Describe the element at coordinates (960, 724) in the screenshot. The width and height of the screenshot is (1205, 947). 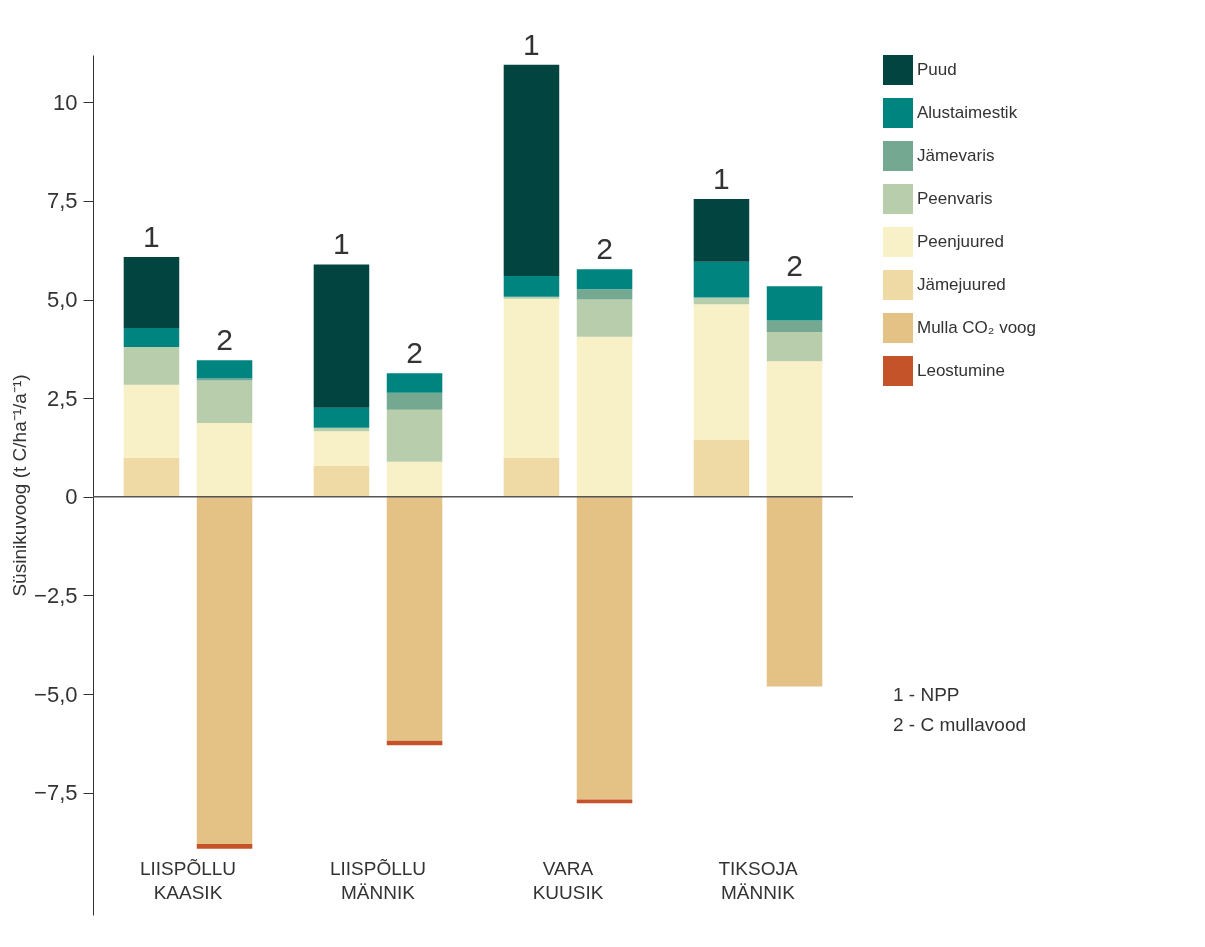
I see `text: 2 - C mullavood` at that location.